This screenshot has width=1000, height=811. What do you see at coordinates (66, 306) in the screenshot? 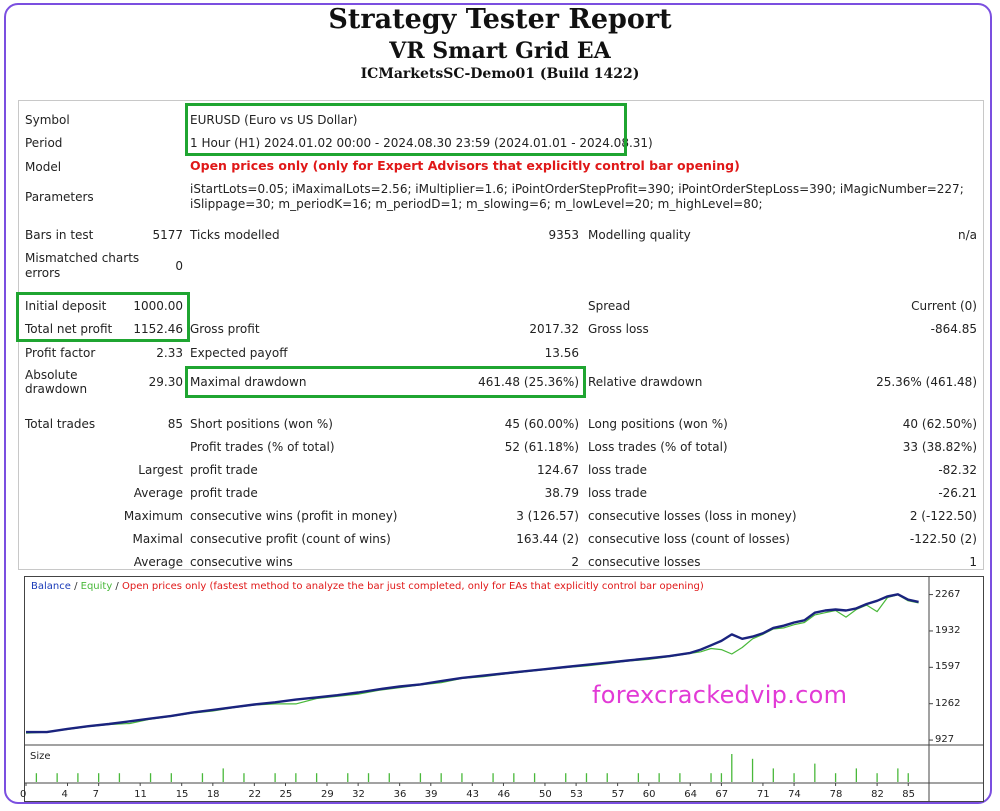
I see `initial-deposit-label: Initial deposit` at bounding box center [66, 306].